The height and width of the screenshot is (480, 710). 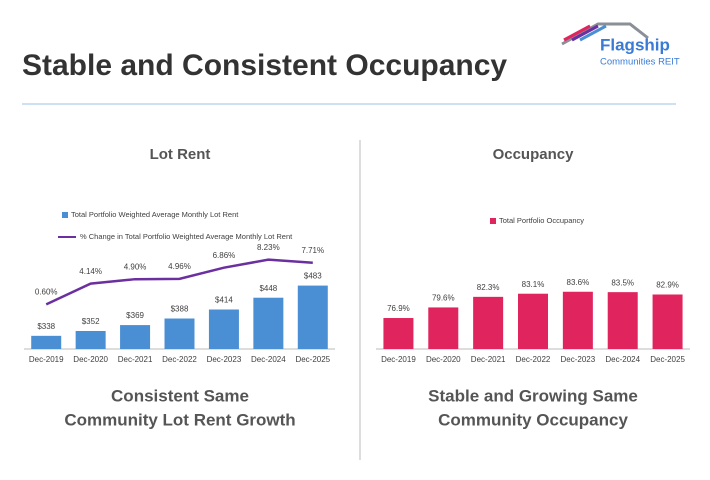 I want to click on logo: Flagship Communities REIT, so click(x=620, y=45).